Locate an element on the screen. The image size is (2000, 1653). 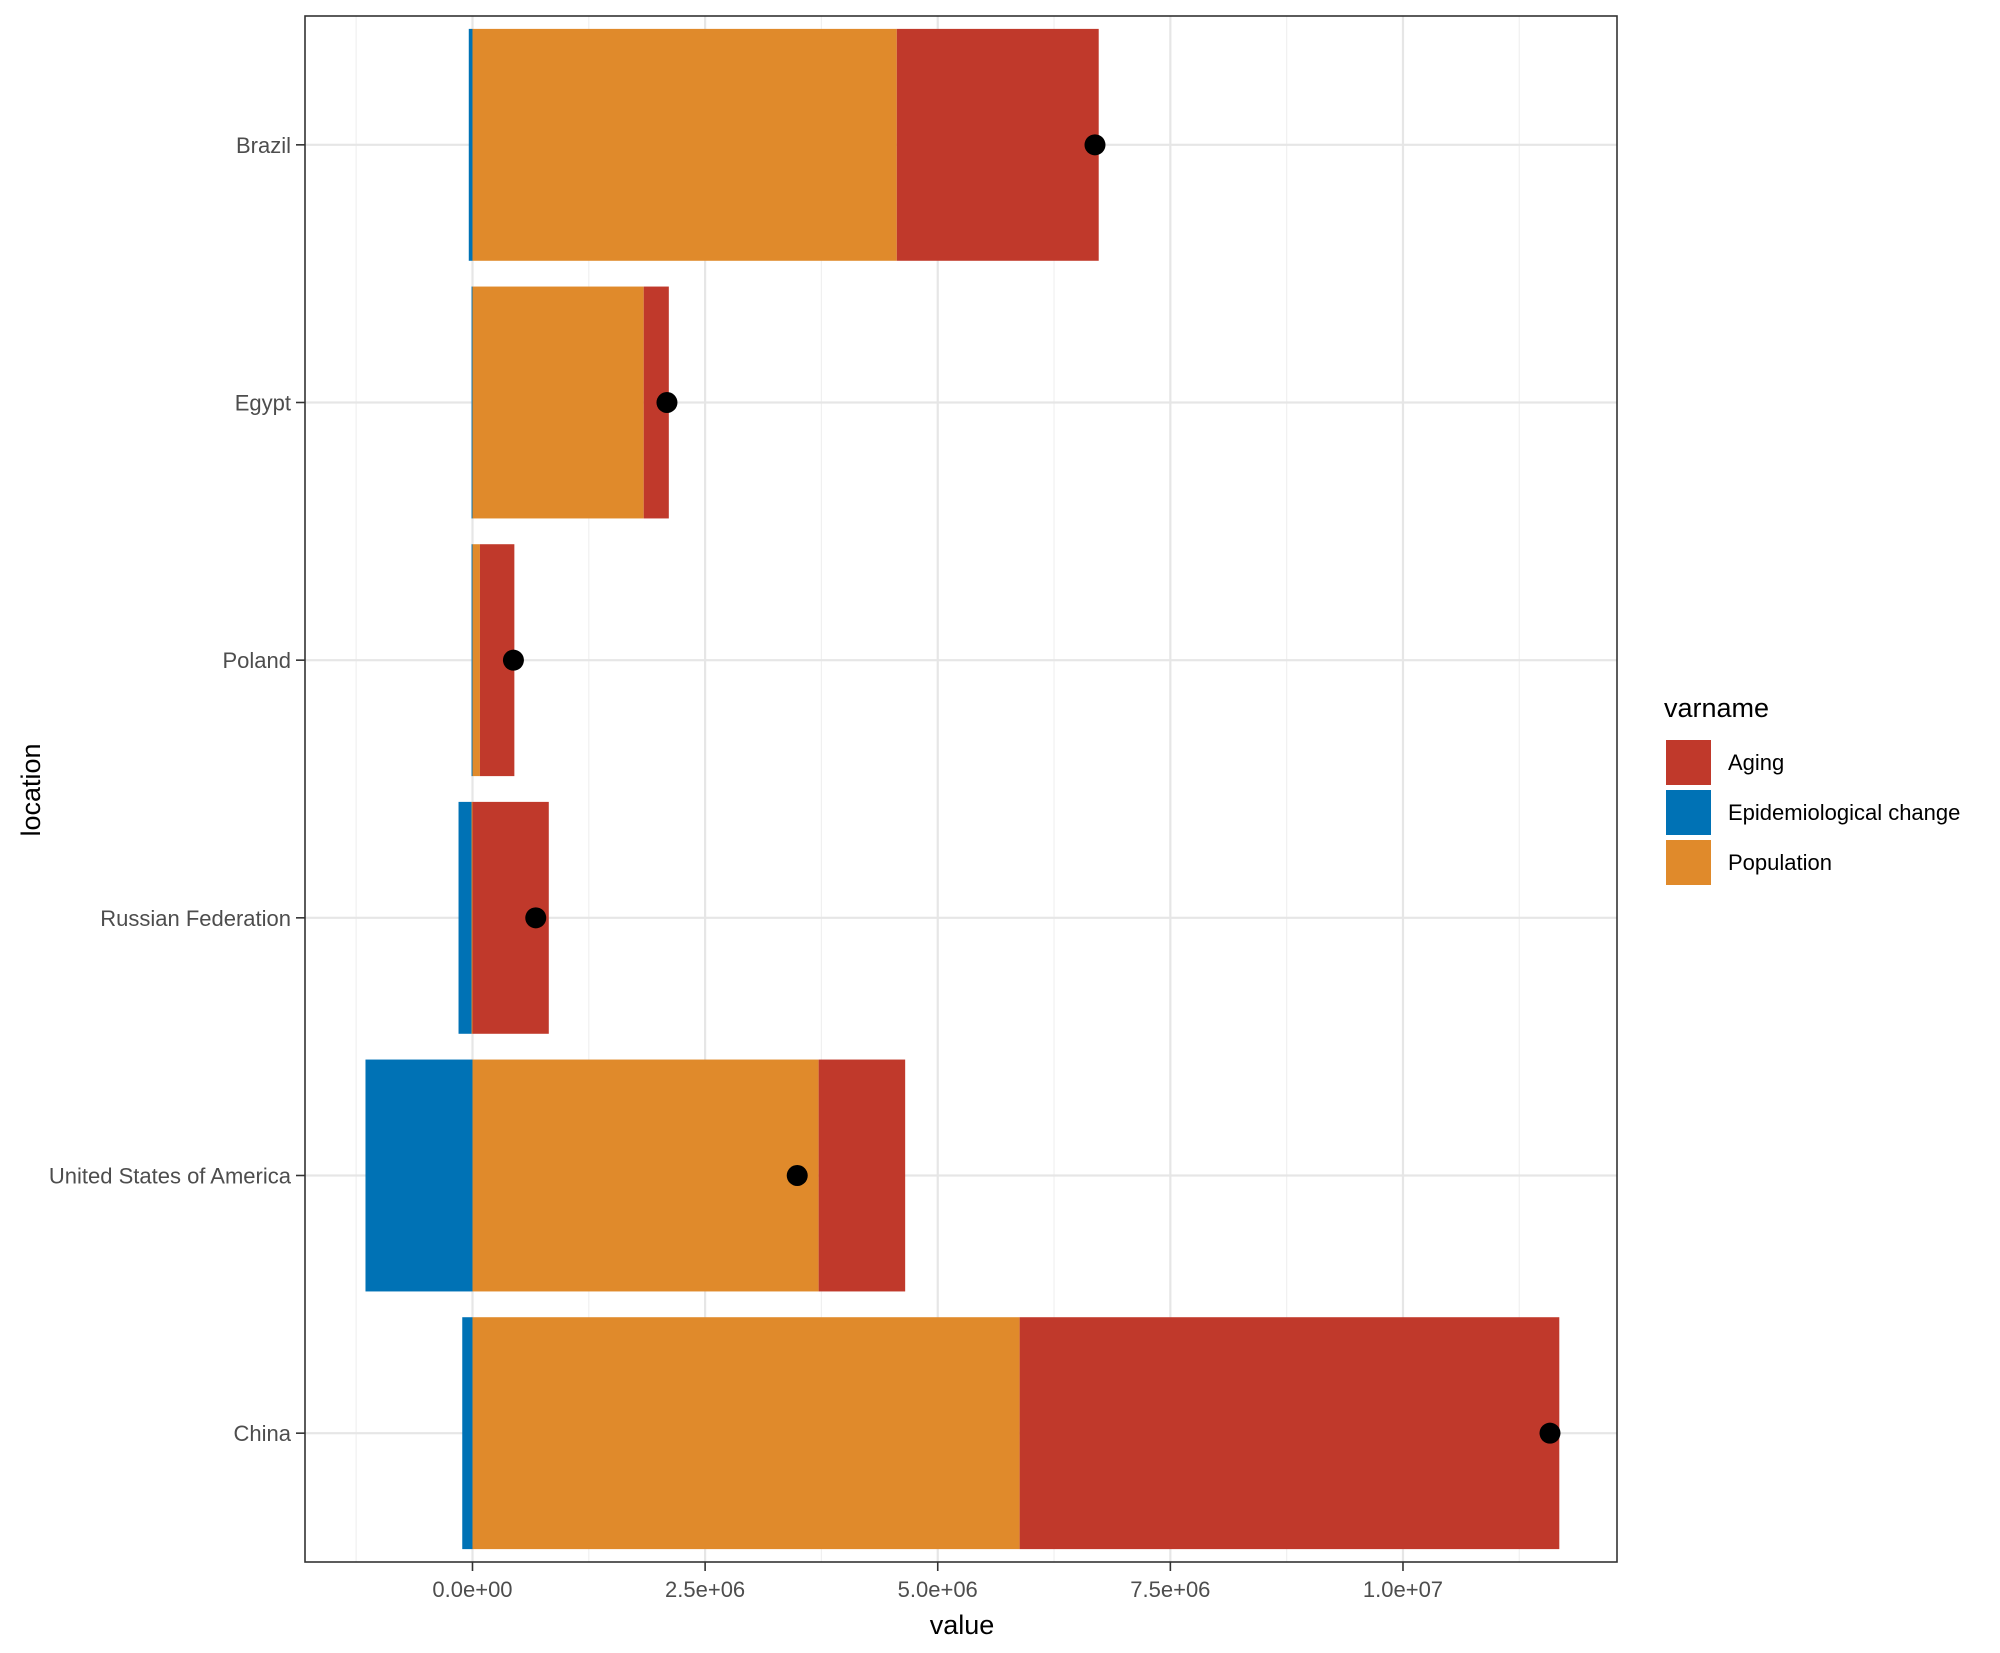
x-axis-title: value is located at coordinates (962, 1625).